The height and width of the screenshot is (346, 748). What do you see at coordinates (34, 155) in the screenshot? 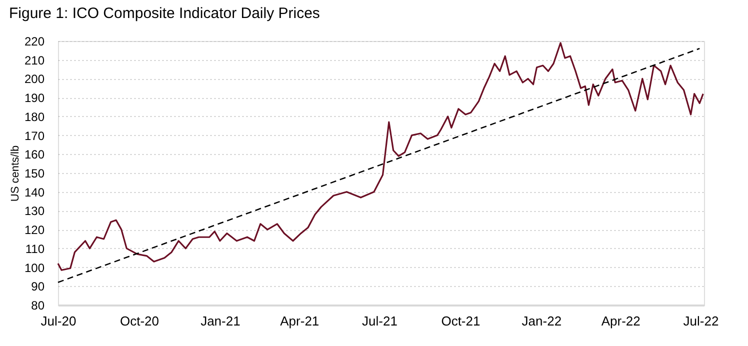
I see `y-tick-label: 160` at bounding box center [34, 155].